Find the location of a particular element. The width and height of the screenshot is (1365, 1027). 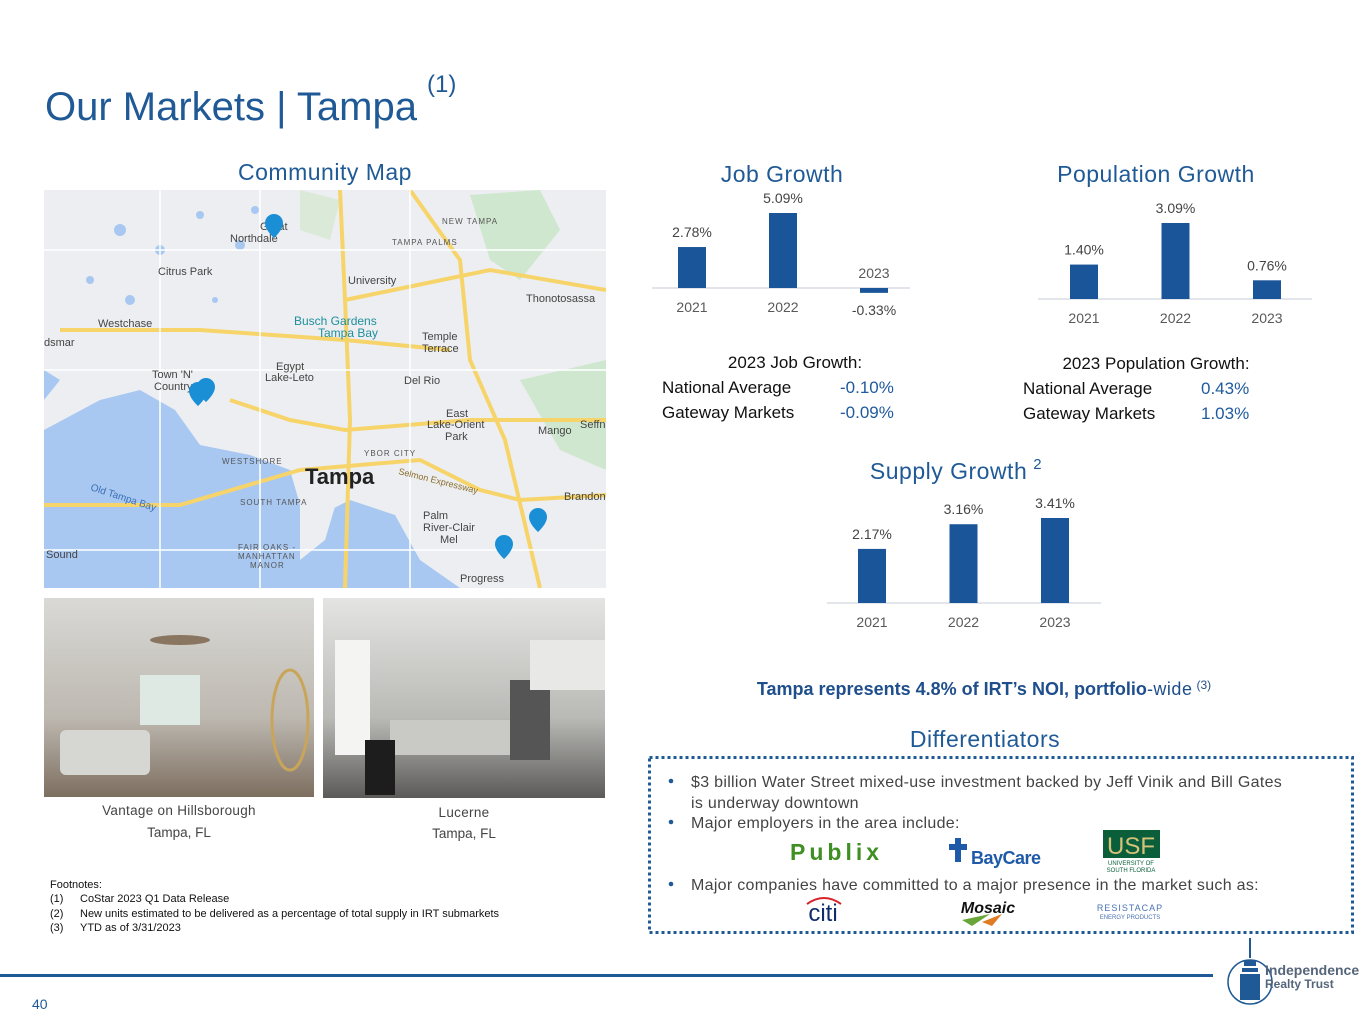

map-label: Egypt is located at coordinates (290, 367).